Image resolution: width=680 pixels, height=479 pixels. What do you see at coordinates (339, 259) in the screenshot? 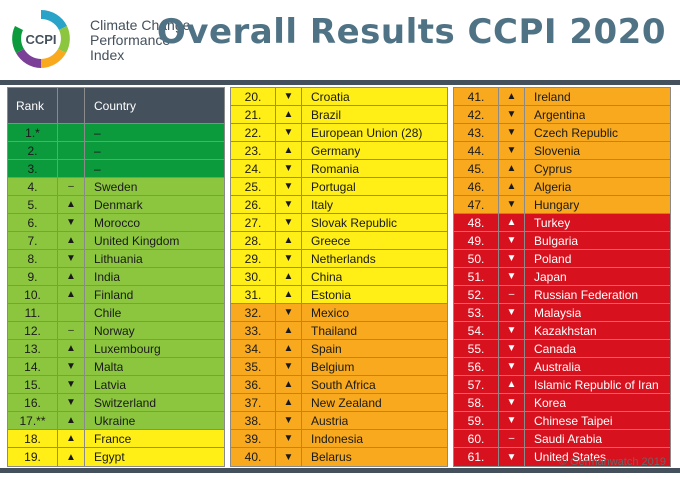
I see `table-row: 29. ▼ Netherlands` at bounding box center [339, 259].